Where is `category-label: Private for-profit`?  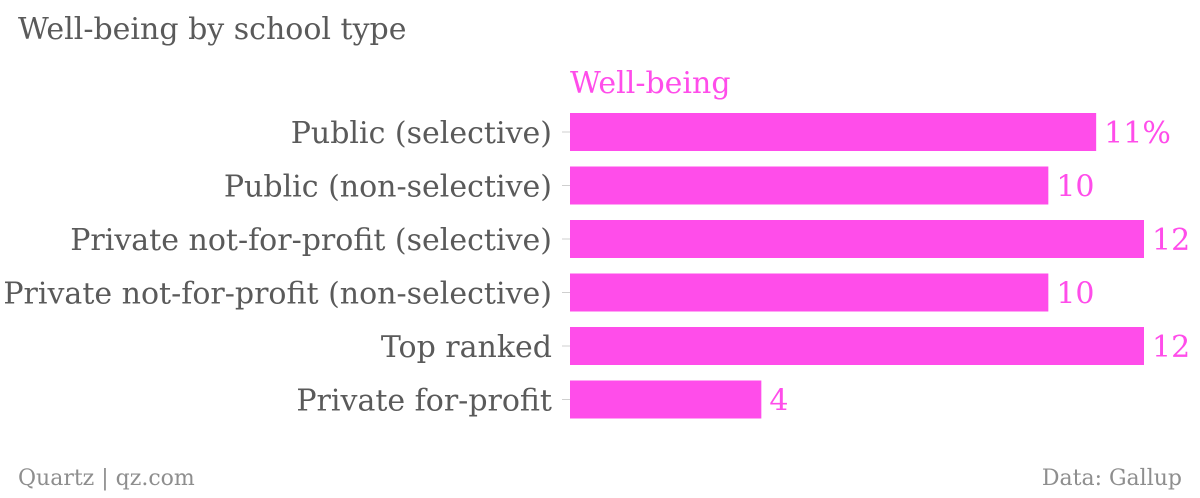 category-label: Private for-profit is located at coordinates (424, 401).